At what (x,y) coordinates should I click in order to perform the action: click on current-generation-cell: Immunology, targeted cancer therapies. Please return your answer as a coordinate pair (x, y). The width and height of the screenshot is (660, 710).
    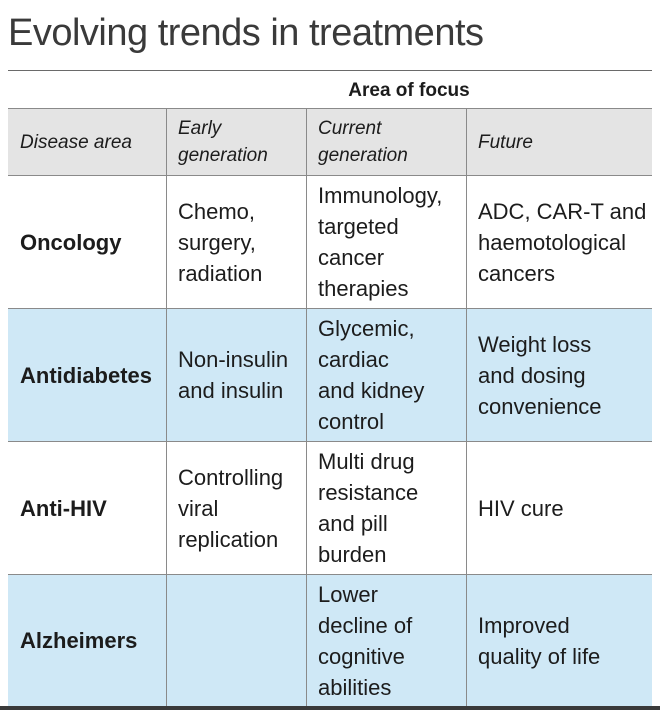
    Looking at the image, I should click on (380, 242).